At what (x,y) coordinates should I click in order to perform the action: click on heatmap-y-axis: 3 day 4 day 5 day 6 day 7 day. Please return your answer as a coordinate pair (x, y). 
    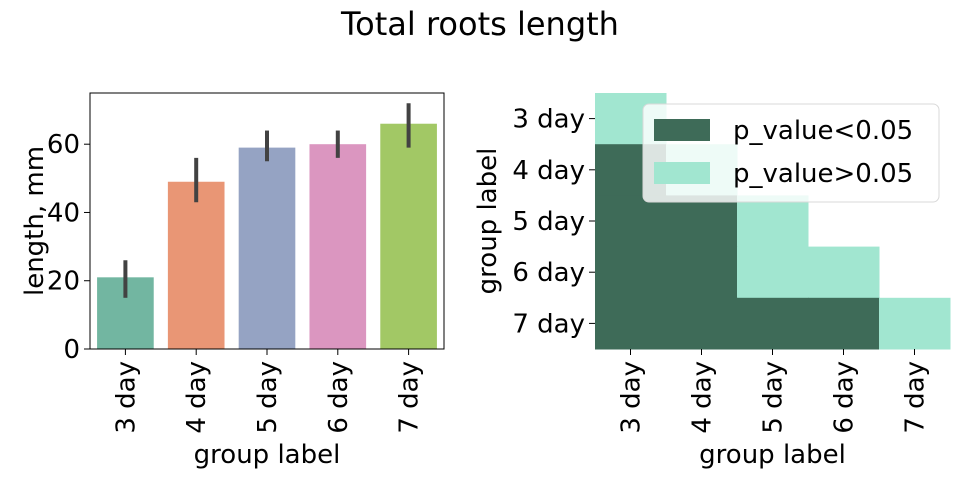
    Looking at the image, I should click on (553, 222).